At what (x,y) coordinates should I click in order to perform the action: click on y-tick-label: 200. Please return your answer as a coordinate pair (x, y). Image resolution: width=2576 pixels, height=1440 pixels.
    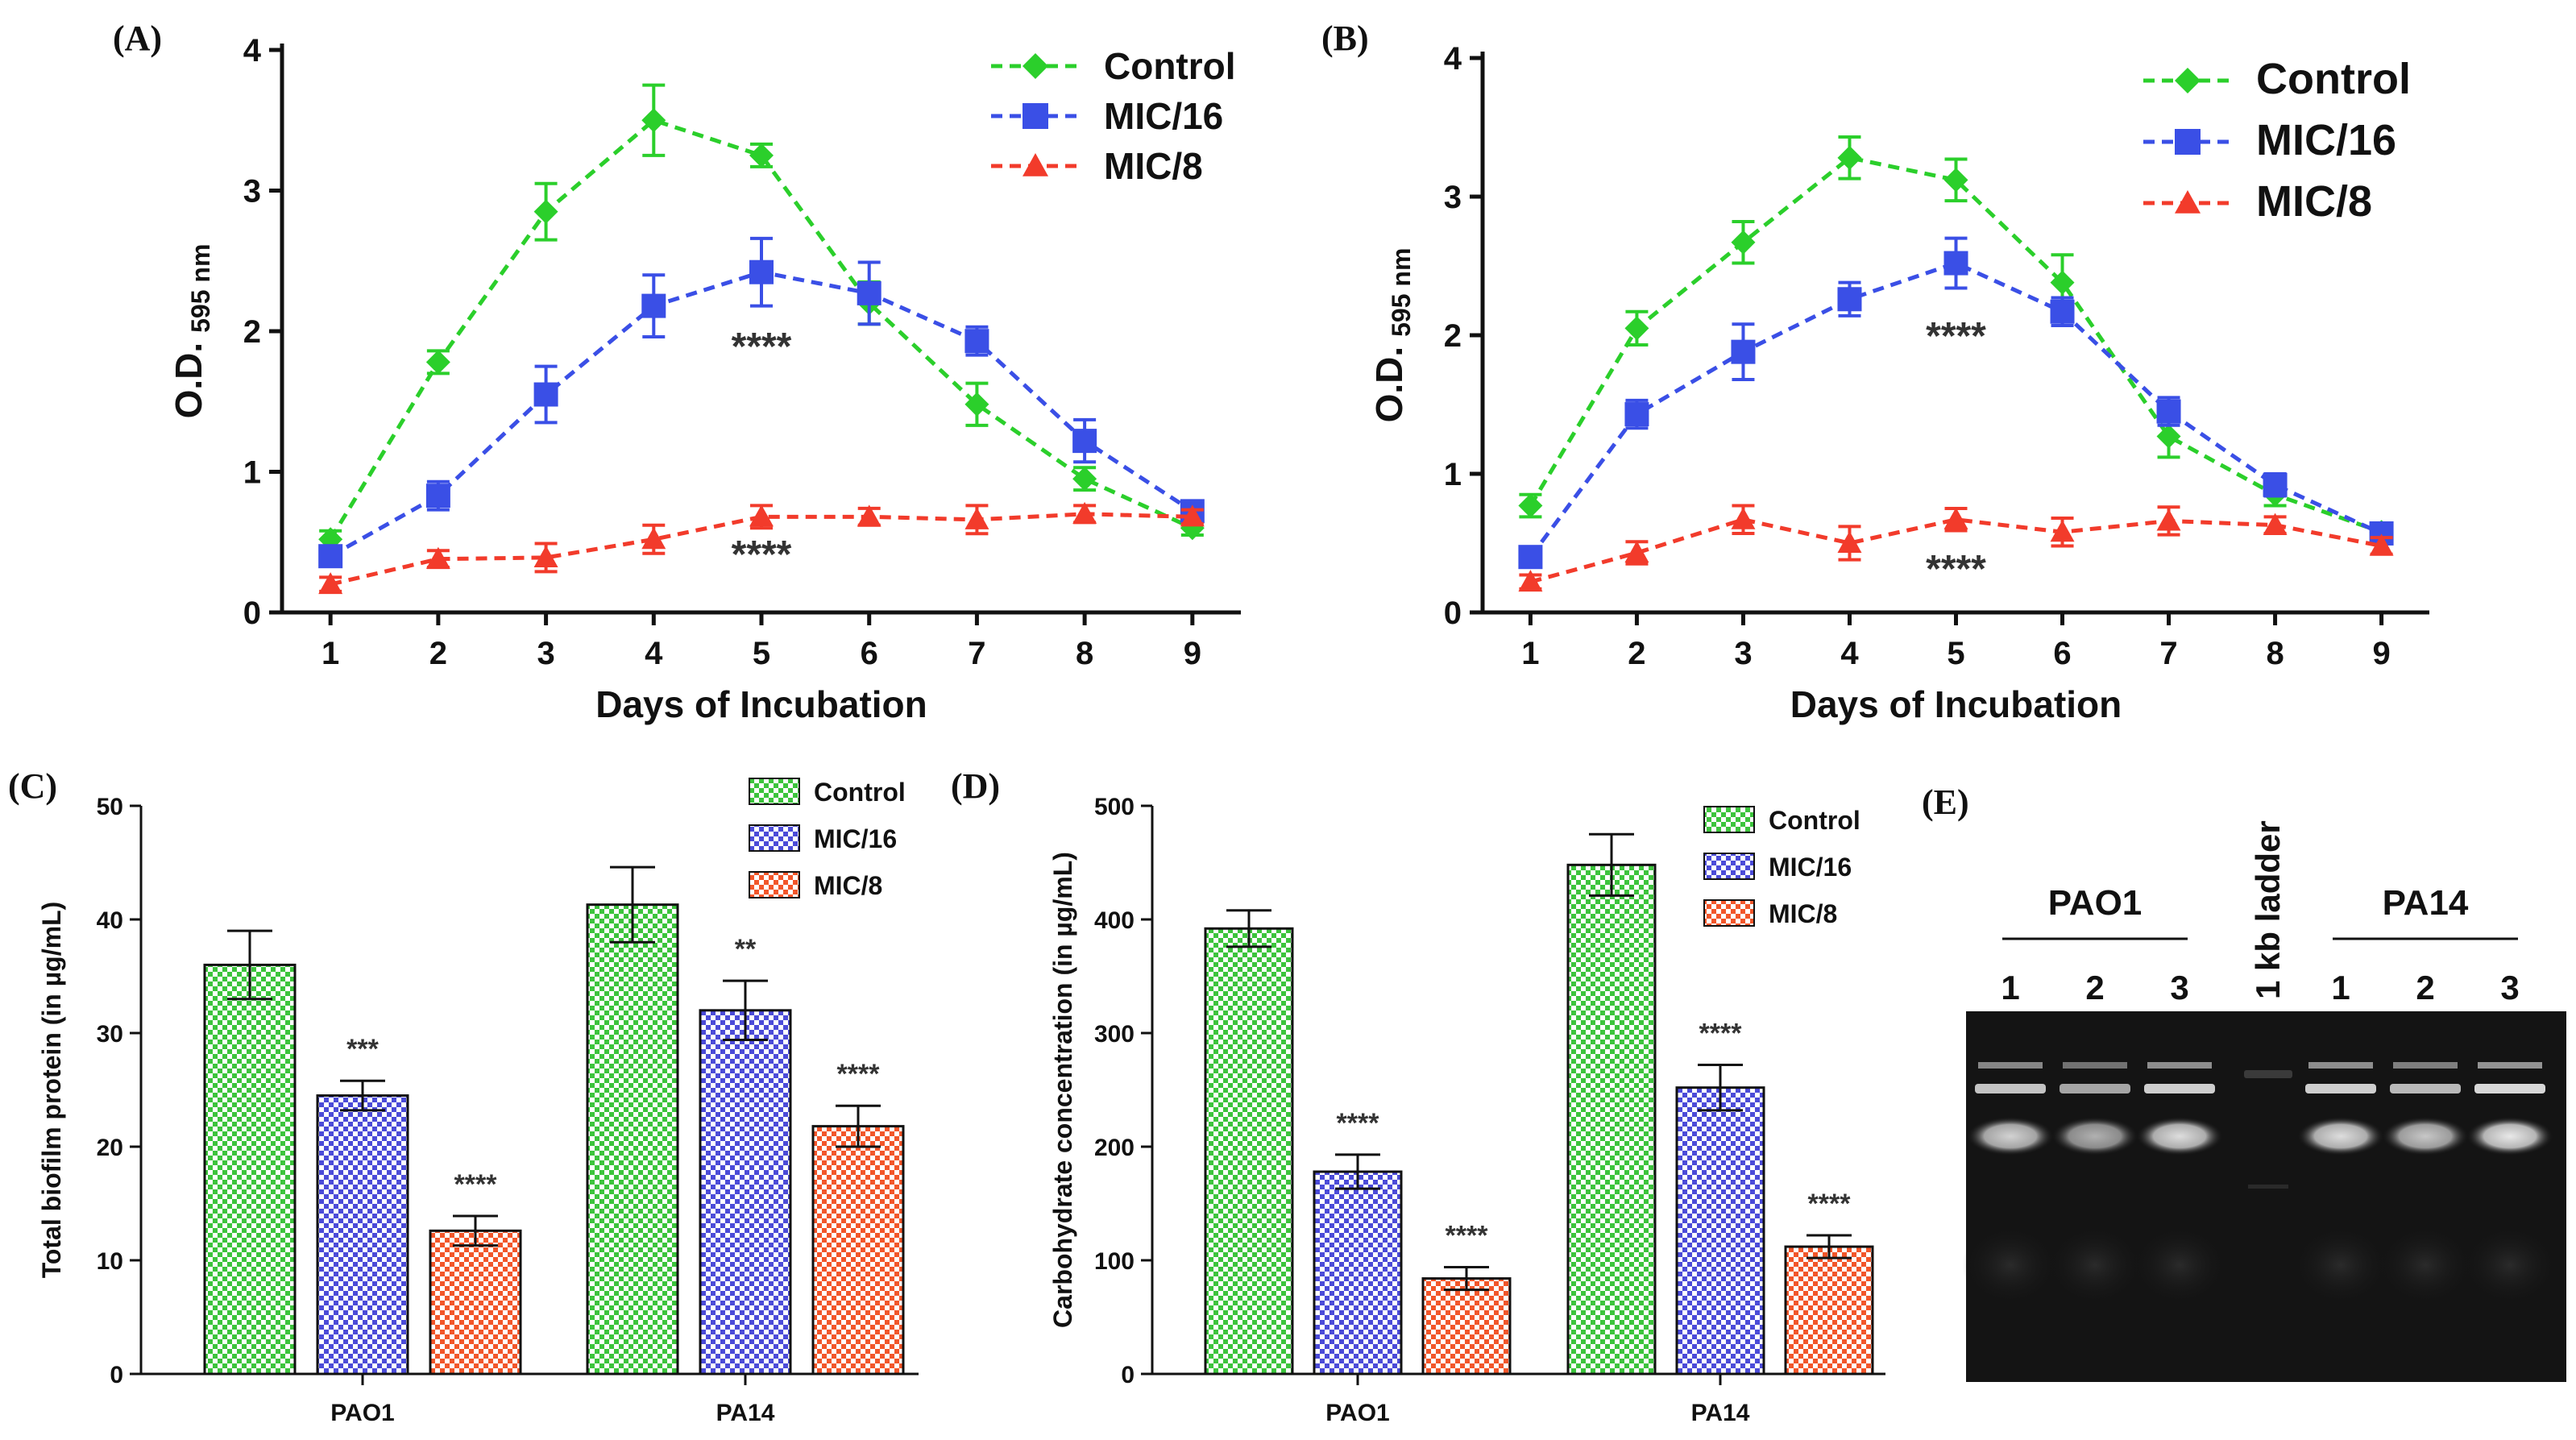
    Looking at the image, I should click on (1114, 1148).